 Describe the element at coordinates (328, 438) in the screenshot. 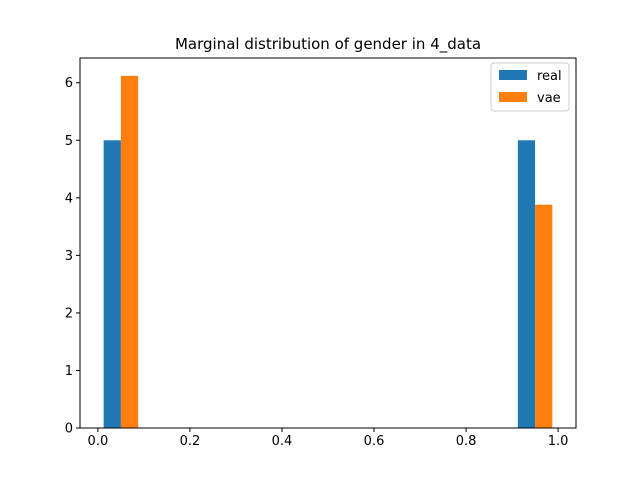

I see `x-axis: 0.0 0.2 0.4 0.6 0.8 1.0` at that location.